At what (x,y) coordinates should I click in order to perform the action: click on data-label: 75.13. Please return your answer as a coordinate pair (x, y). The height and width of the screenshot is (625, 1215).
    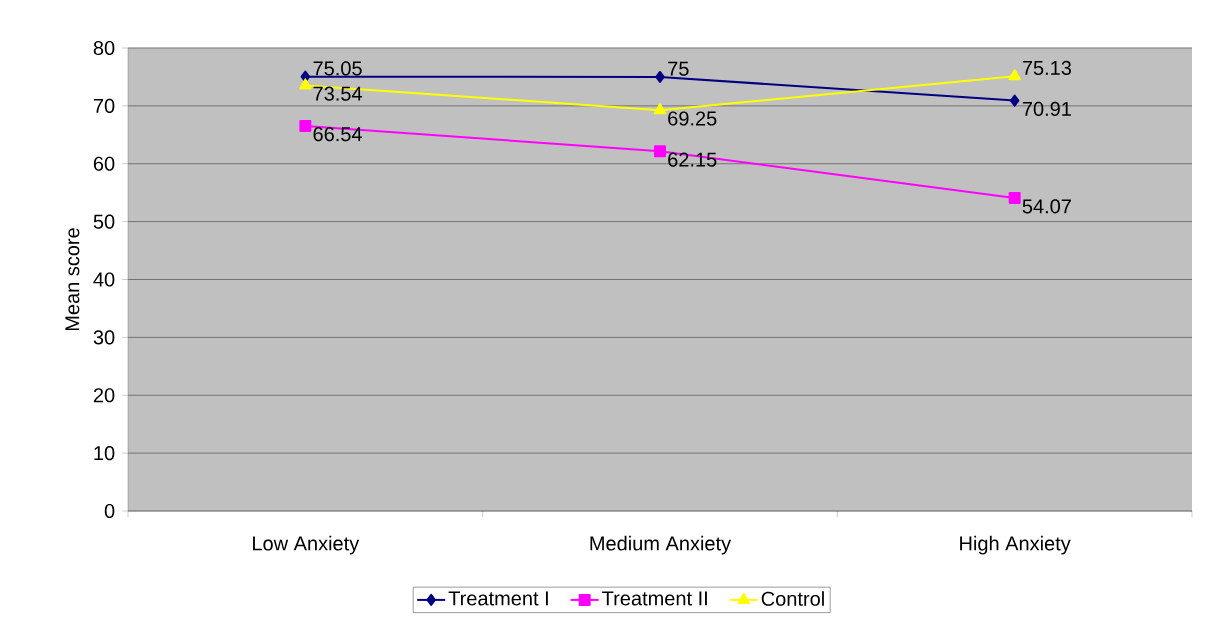
    Looking at the image, I should click on (1047, 67).